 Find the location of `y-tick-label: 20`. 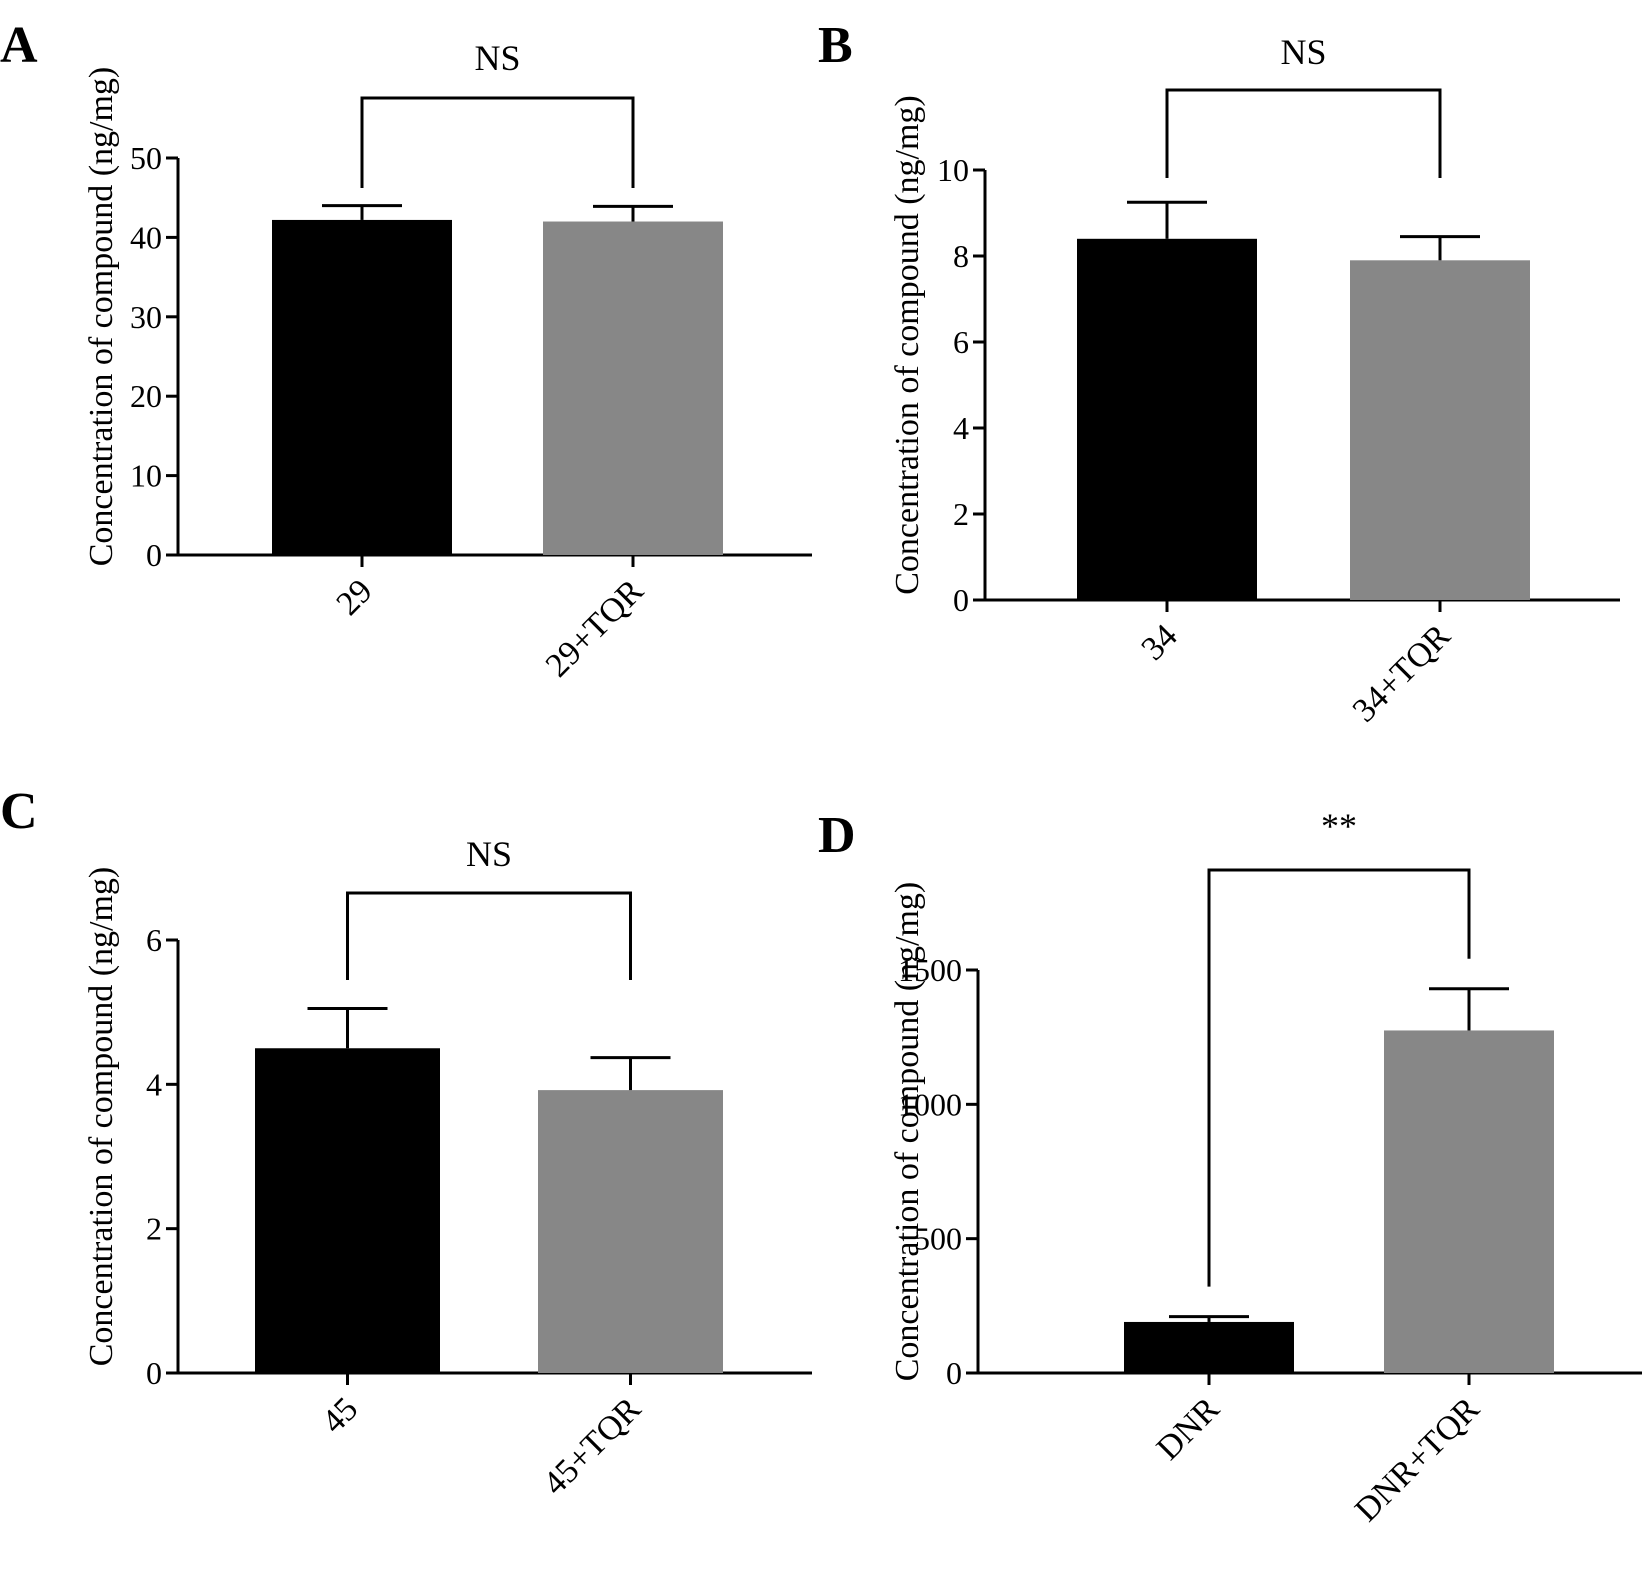

y-tick-label: 20 is located at coordinates (146, 396).